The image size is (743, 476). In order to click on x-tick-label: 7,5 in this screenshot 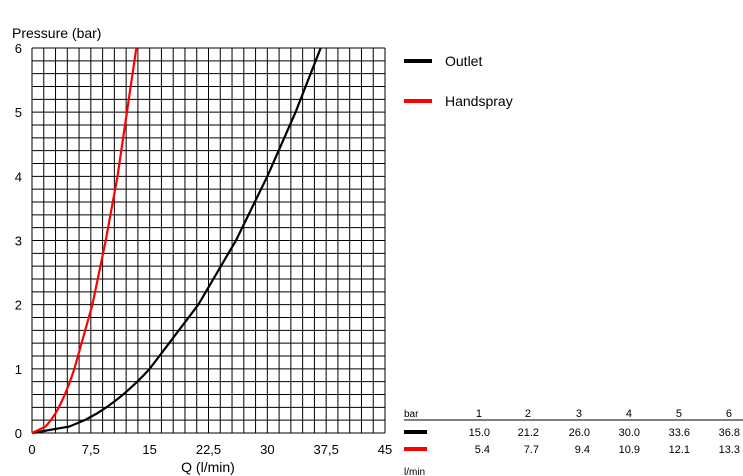, I will do `click(91, 449)`.